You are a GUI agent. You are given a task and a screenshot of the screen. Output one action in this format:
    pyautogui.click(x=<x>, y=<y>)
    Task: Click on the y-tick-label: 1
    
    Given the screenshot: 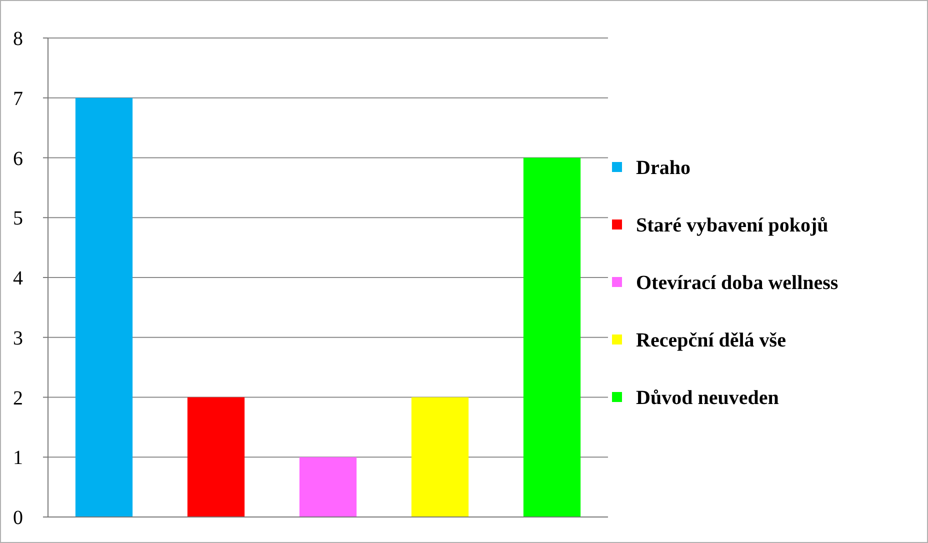 What is the action you would take?
    pyautogui.click(x=18, y=458)
    